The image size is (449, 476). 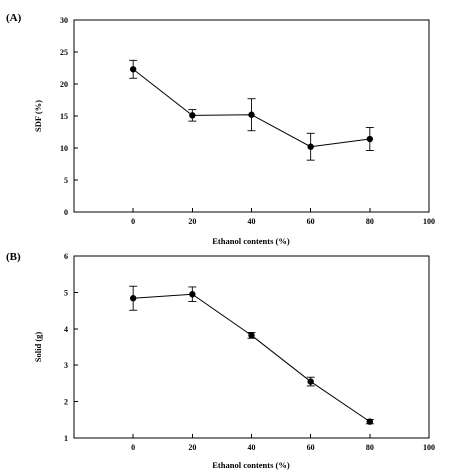 What do you see at coordinates (252, 358) in the screenshot?
I see `series-line` at bounding box center [252, 358].